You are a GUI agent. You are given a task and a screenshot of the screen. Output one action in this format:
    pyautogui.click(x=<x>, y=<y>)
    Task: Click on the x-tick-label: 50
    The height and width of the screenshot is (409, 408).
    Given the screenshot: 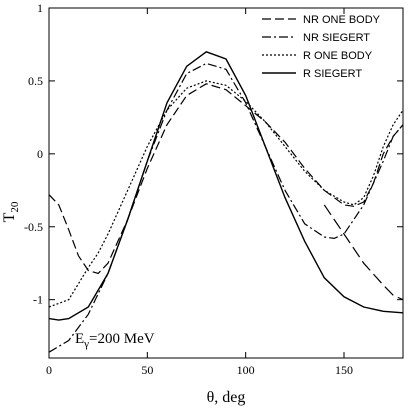 What is the action you would take?
    pyautogui.click(x=147, y=370)
    